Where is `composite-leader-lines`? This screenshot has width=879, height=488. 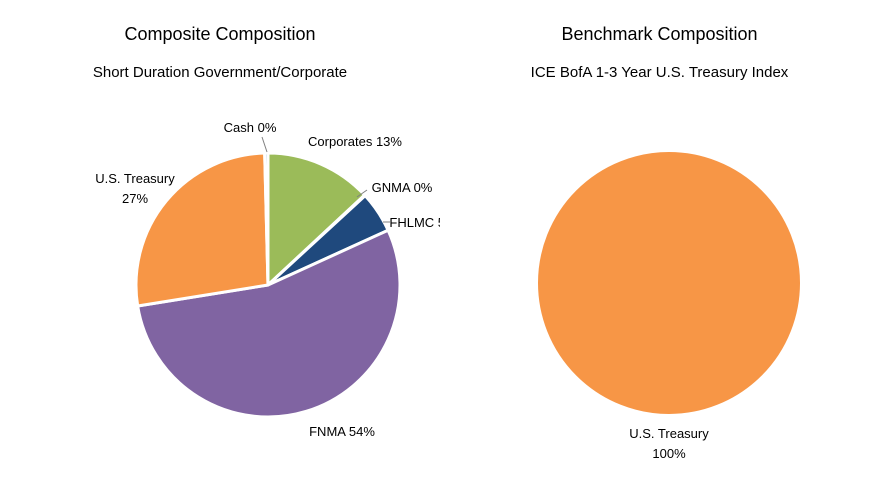 composite-leader-lines is located at coordinates (325, 179).